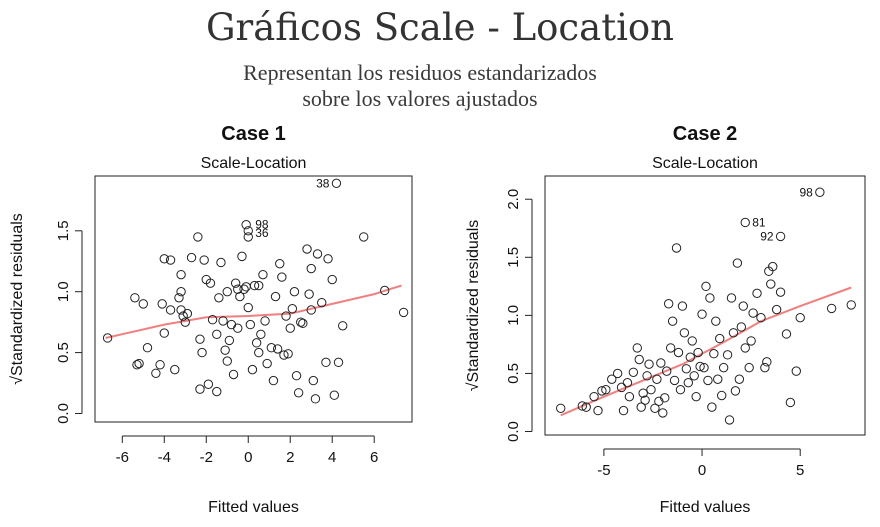 This screenshot has width=880, height=527. What do you see at coordinates (473, 306) in the screenshot?
I see `chart2-y-axis-label: √Standardized residuals` at bounding box center [473, 306].